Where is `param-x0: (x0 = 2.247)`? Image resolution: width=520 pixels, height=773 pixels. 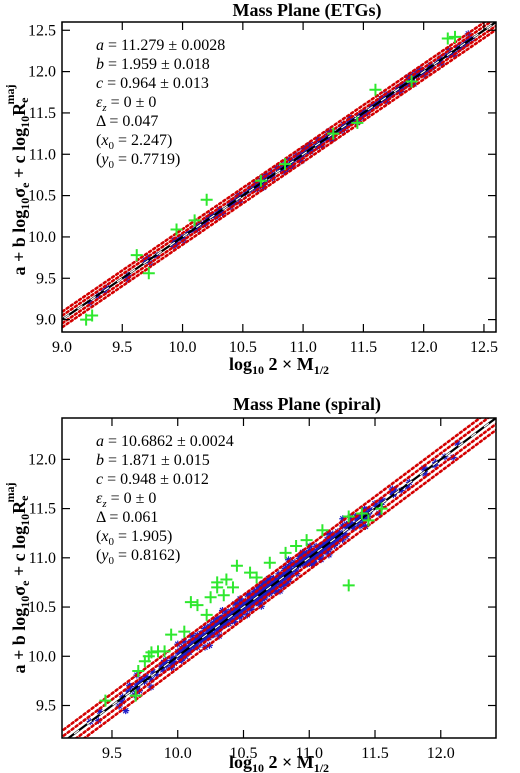
param-x0: (x0 = 2.247) is located at coordinates (134, 142).